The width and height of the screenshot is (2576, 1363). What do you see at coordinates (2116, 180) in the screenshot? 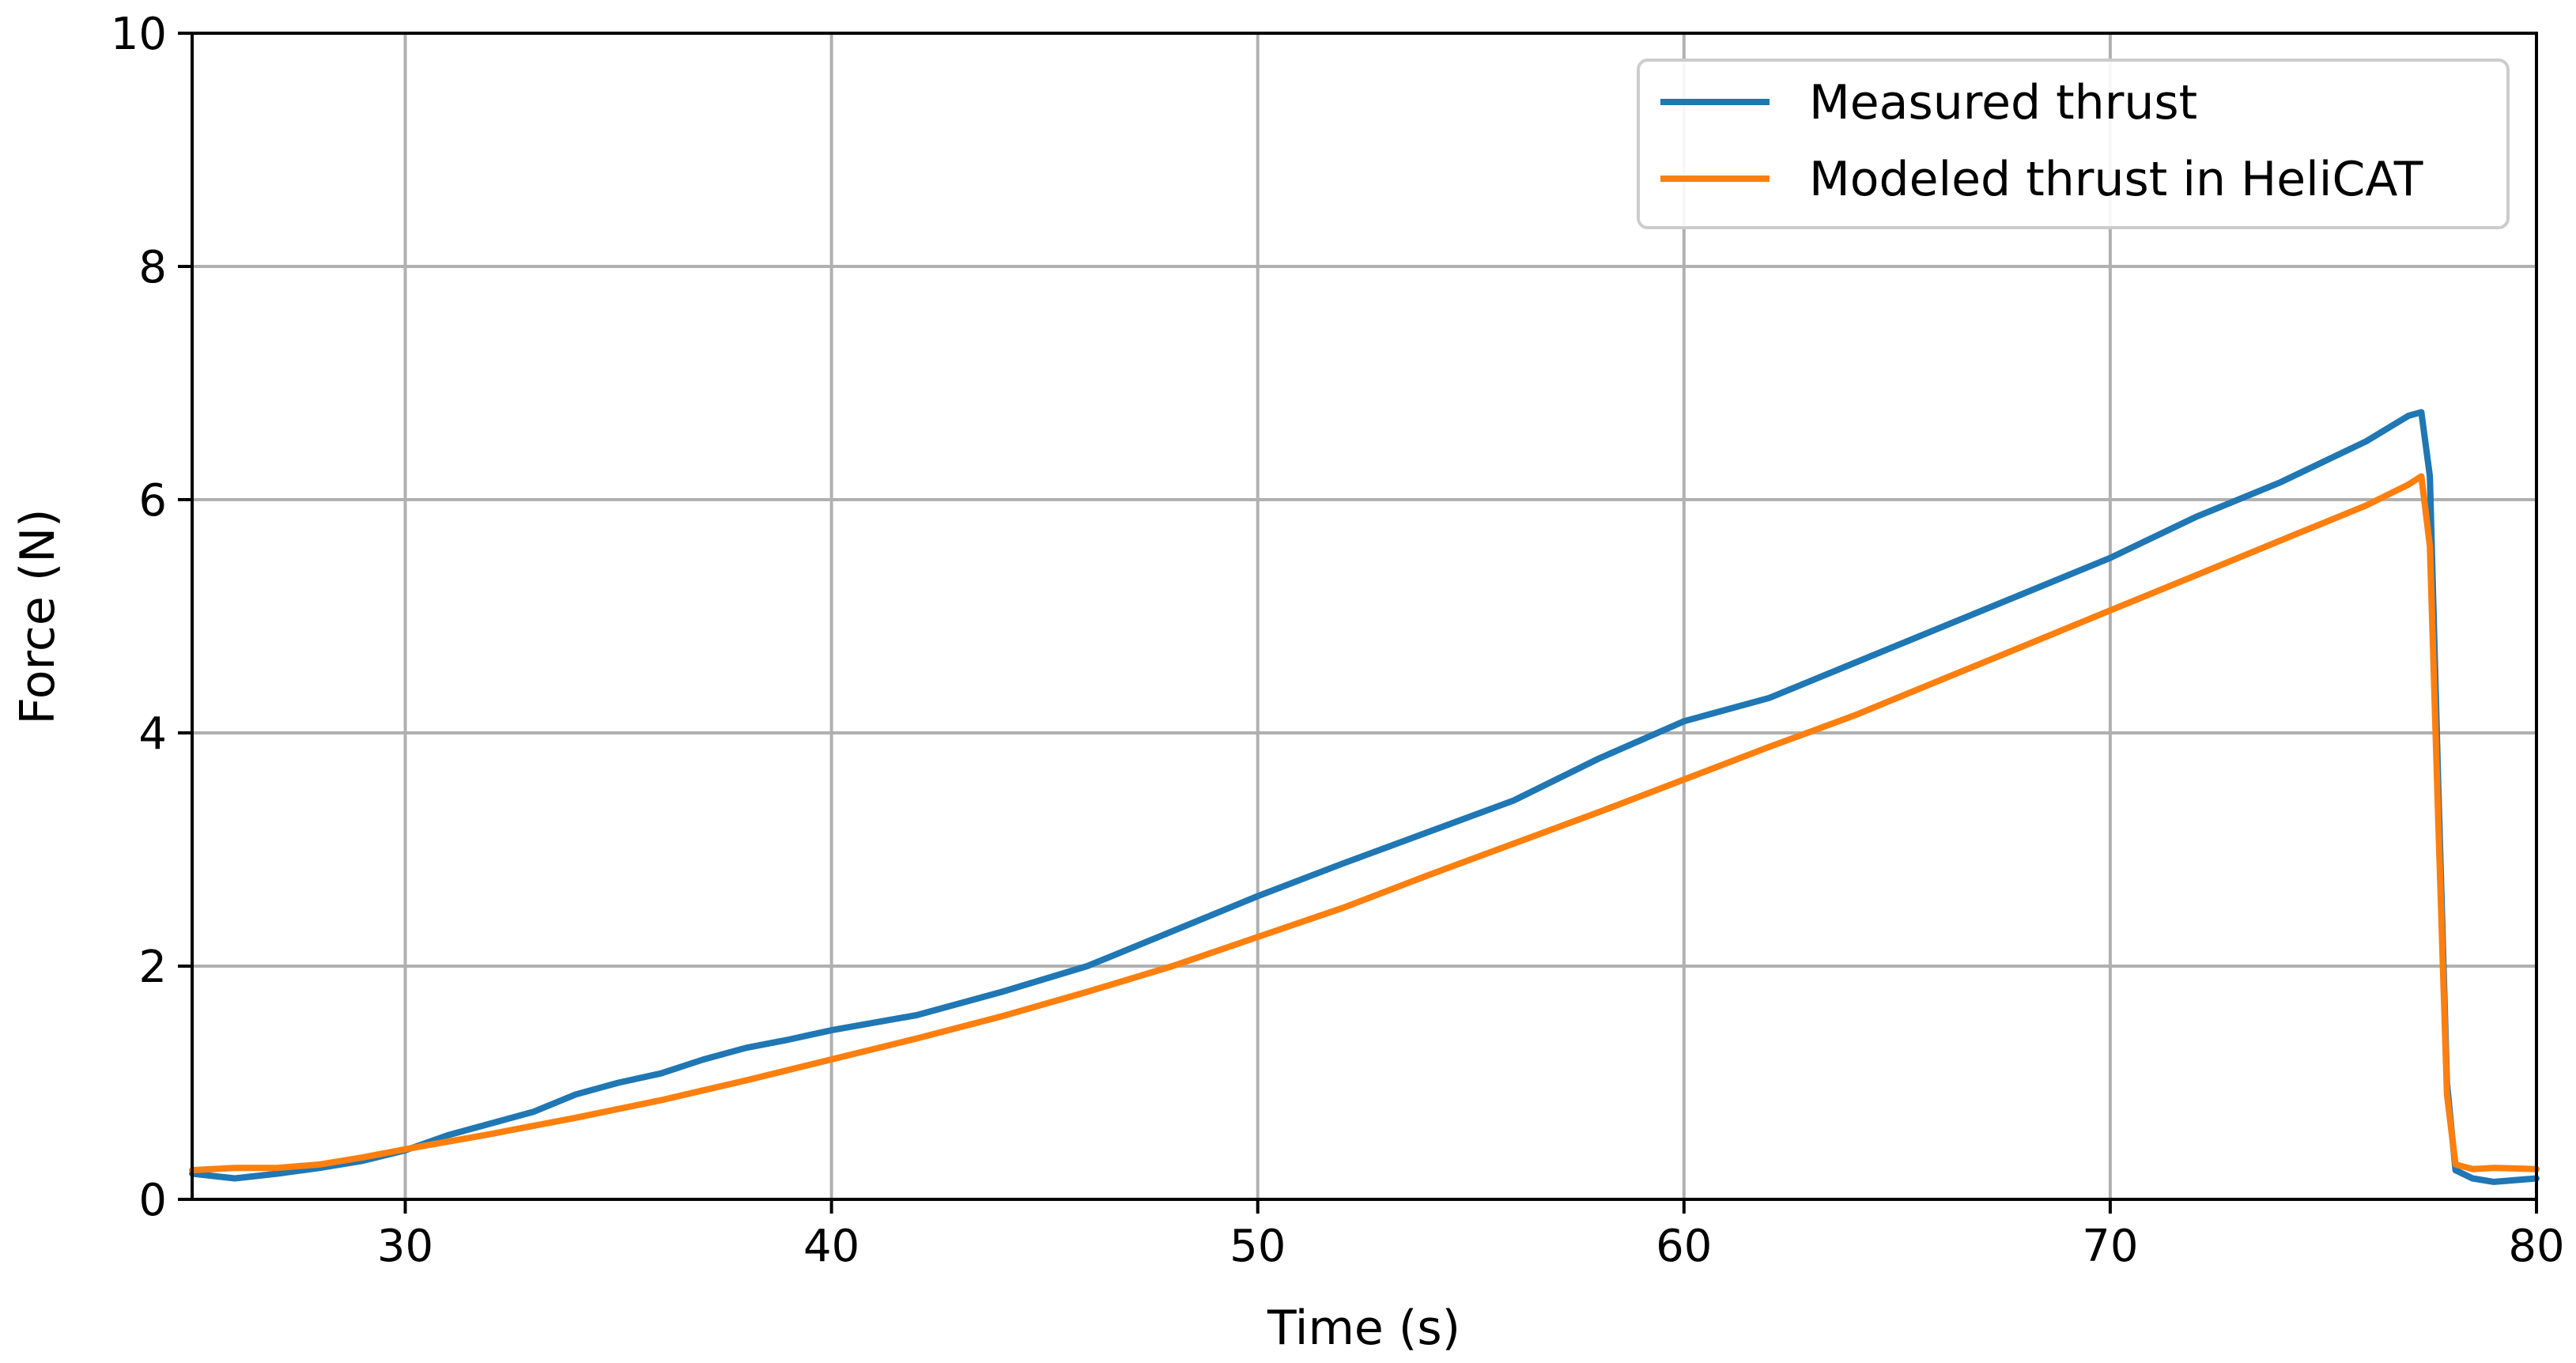
I see `legend-label-modeled: Modeled thrust in HeliCAT` at bounding box center [2116, 180].